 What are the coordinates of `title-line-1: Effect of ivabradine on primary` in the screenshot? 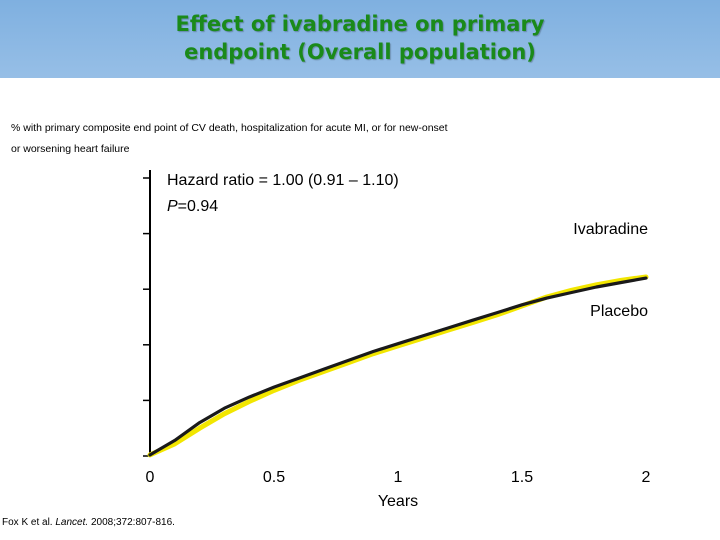 It's located at (360, 24).